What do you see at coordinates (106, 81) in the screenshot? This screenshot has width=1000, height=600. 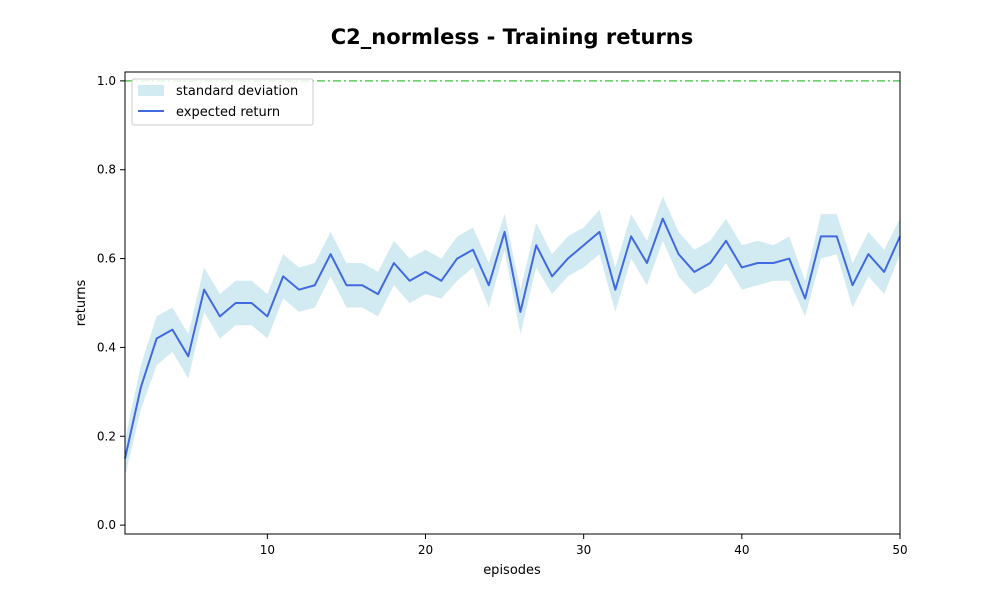 I see `y-tick-label: 1.0` at bounding box center [106, 81].